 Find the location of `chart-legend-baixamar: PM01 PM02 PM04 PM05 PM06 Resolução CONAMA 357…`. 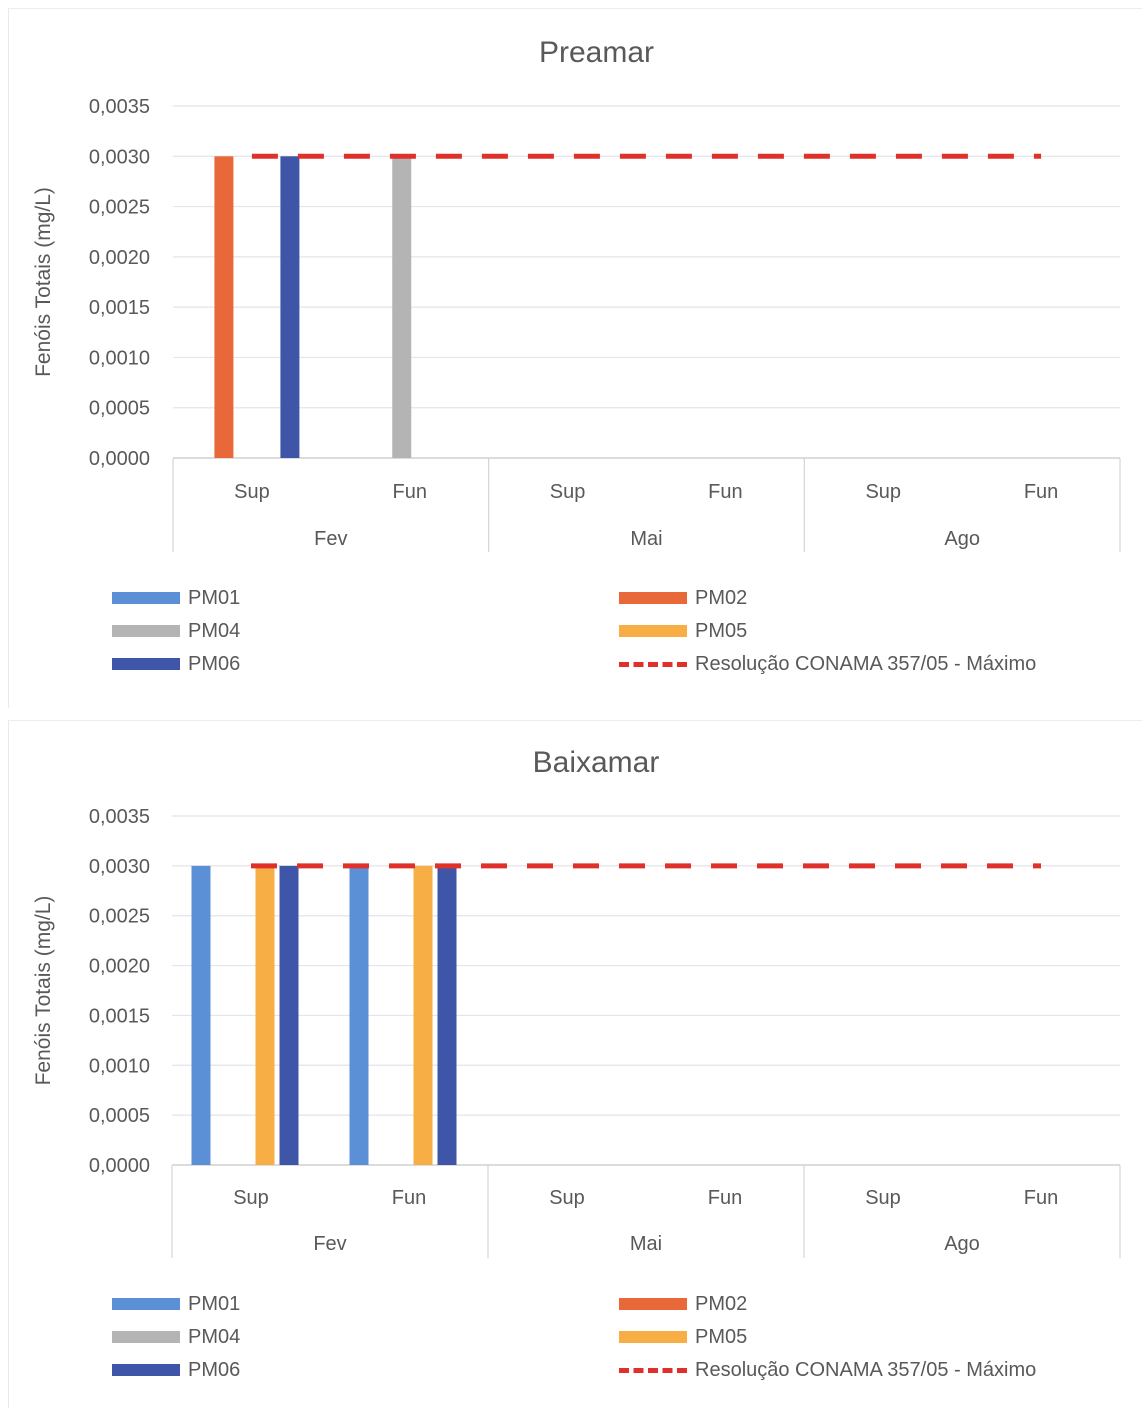

chart-legend-baixamar: PM01 PM02 PM04 PM05 PM06 Resolução CONAMA 357… is located at coordinates (607, 1347).